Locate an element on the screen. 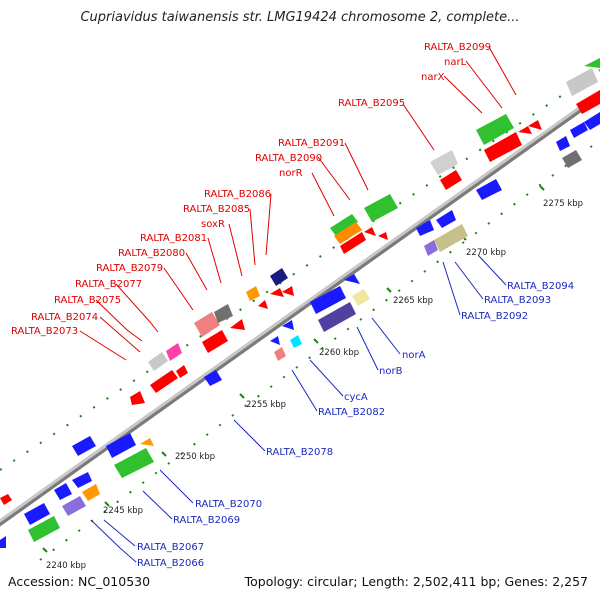 Image resolution: width=600 pixels, height=600 pixels. gene-label: RALTA_B2078 is located at coordinates (299, 452).